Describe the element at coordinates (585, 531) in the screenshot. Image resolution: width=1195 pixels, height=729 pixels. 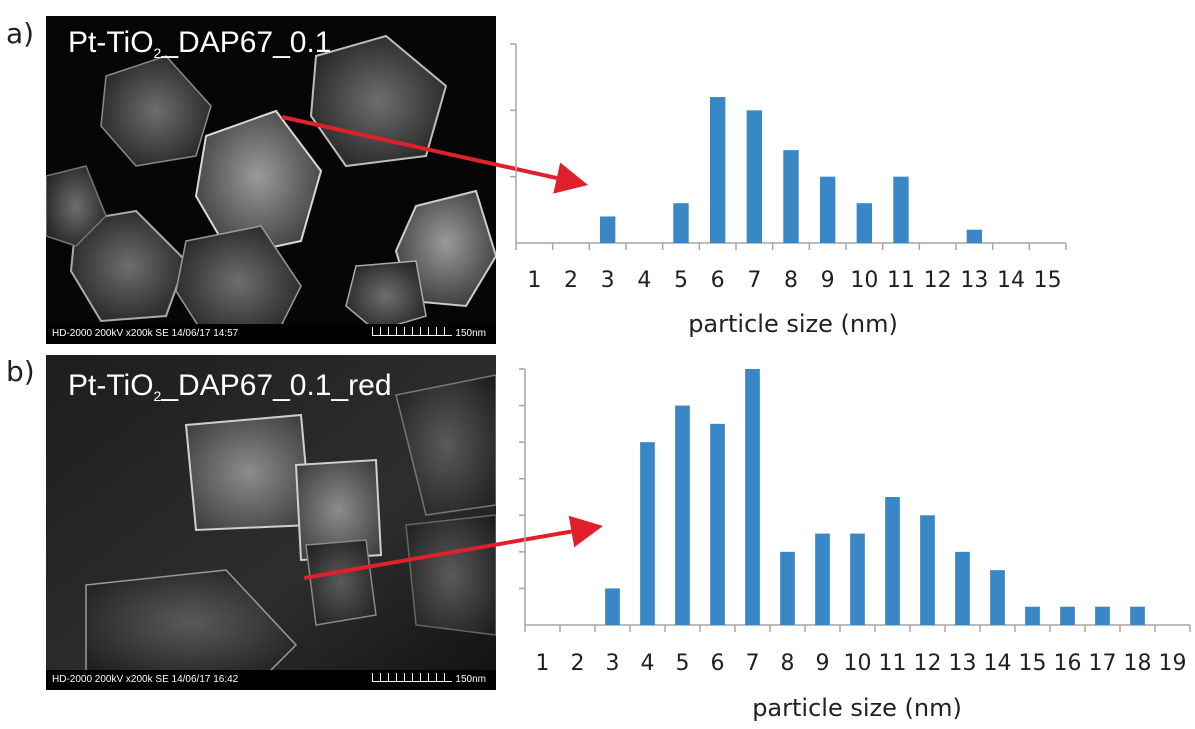
I see `arrow-b-head` at that location.